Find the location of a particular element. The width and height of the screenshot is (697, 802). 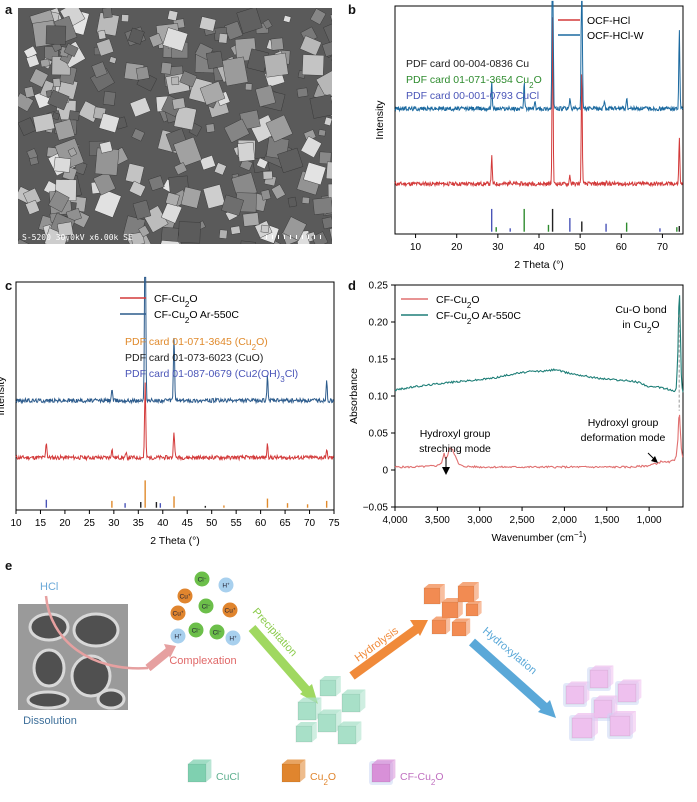

d-ytick-label: 0.15 is located at coordinates (379, 360).